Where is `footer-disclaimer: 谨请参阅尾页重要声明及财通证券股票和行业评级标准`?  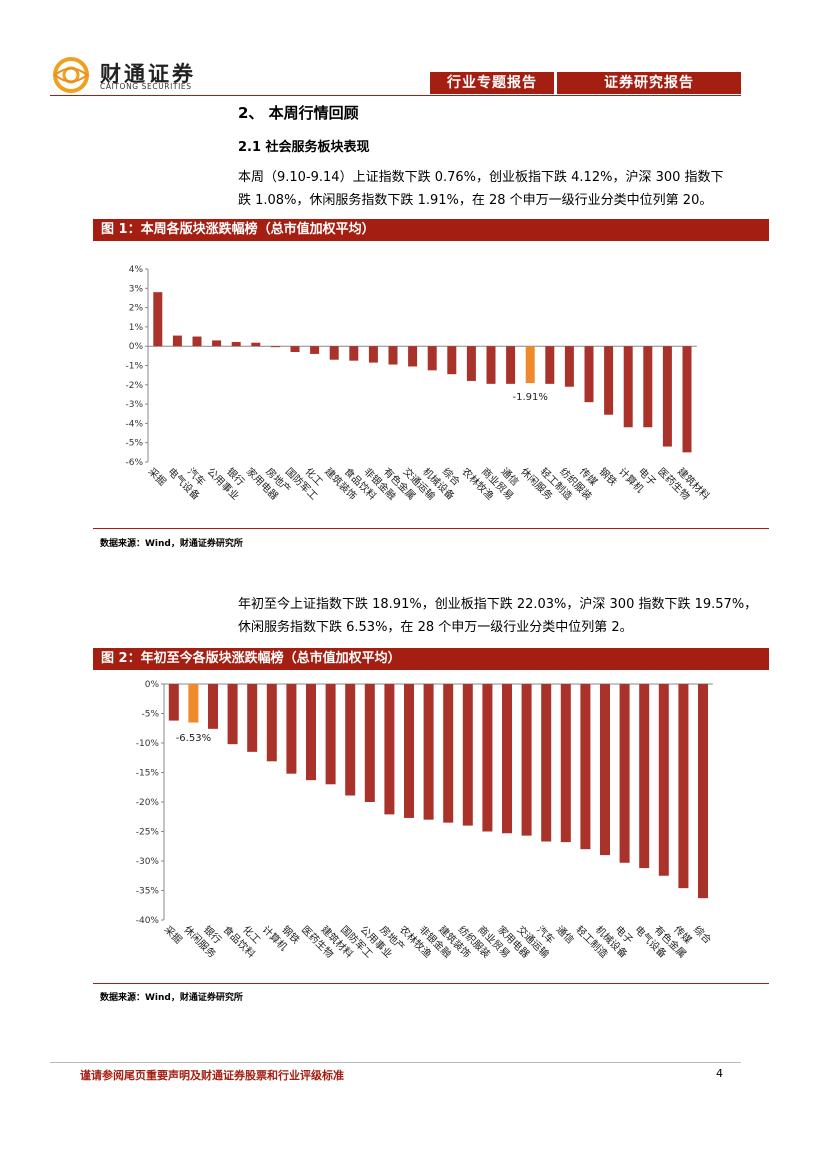
footer-disclaimer: 谨请参阅尾页重要声明及财通证券股票和行业评级标准 is located at coordinates (212, 1075).